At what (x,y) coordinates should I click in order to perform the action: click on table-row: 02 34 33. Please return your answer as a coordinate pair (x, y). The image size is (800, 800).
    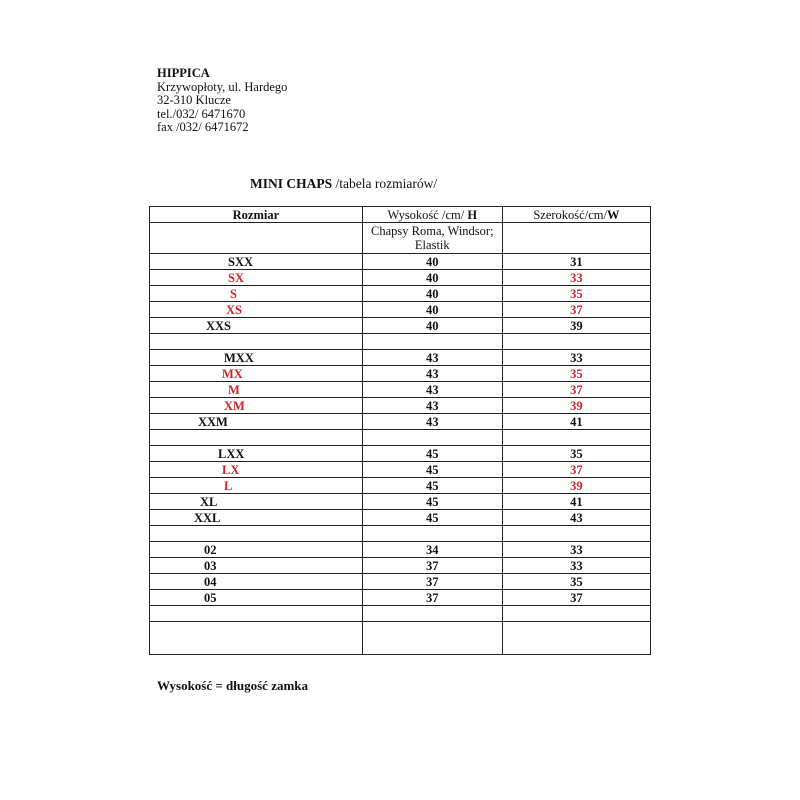
    Looking at the image, I should click on (400, 549).